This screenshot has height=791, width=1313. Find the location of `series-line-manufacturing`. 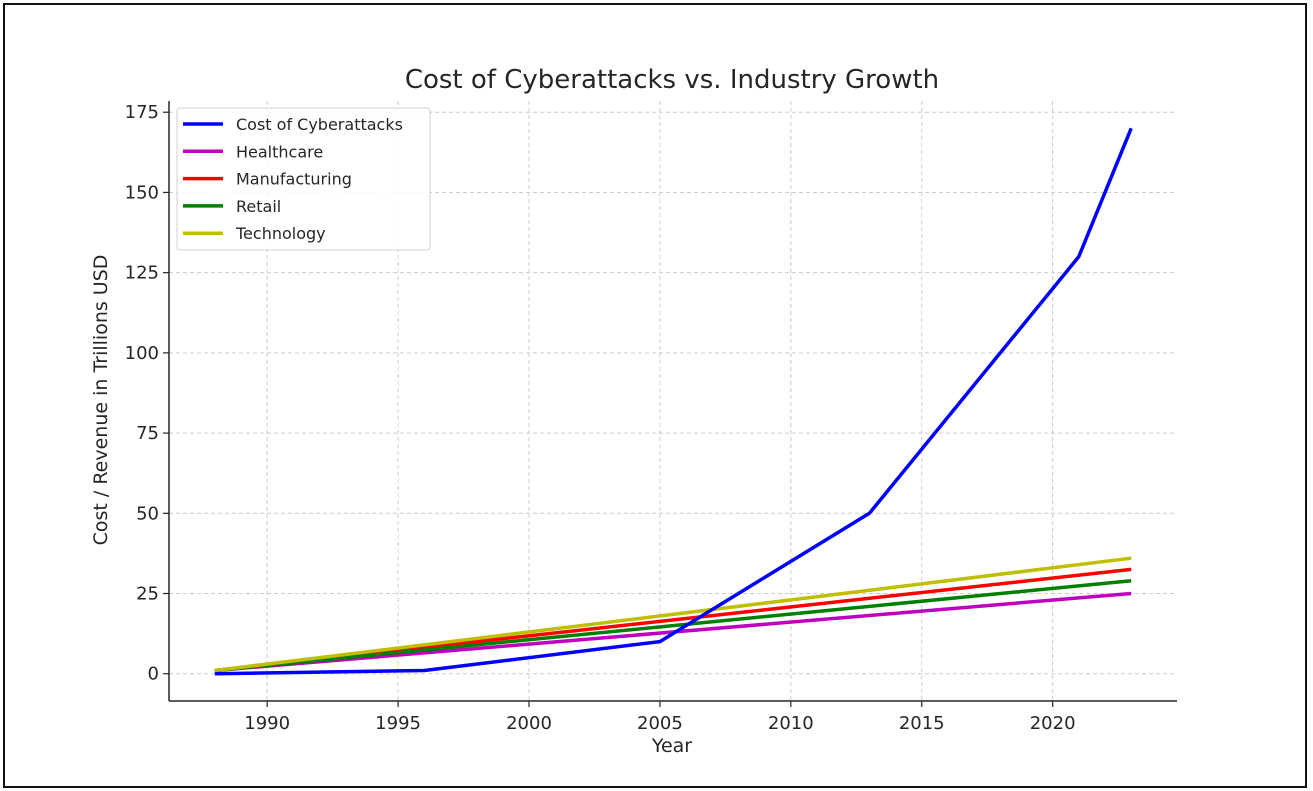

series-line-manufacturing is located at coordinates (673, 620).